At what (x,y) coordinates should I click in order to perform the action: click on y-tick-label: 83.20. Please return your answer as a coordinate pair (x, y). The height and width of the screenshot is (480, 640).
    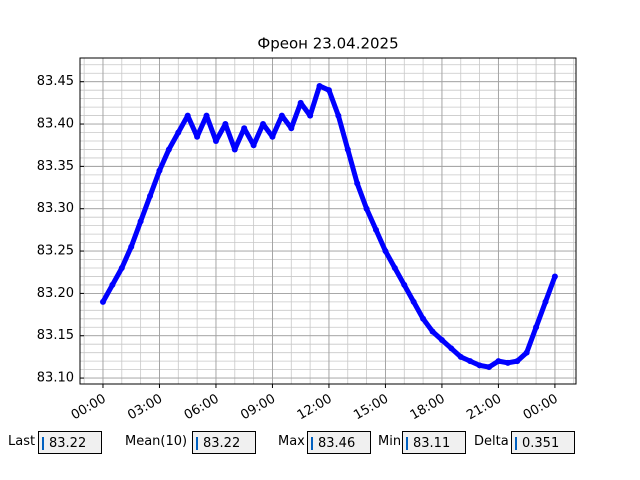
    Looking at the image, I should click on (55, 293).